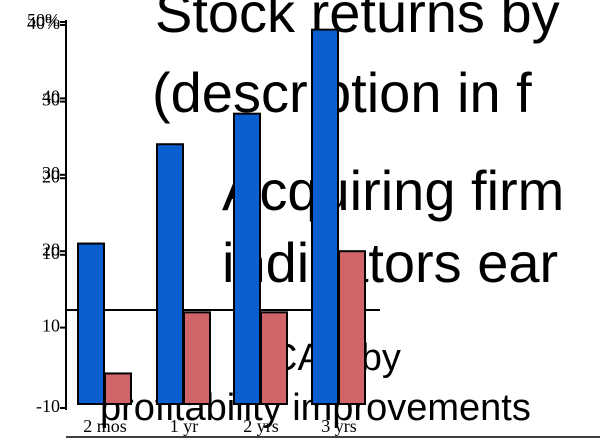 The height and width of the screenshot is (441, 605). I want to click on x-tick-label: 2 yrs, so click(261, 426).